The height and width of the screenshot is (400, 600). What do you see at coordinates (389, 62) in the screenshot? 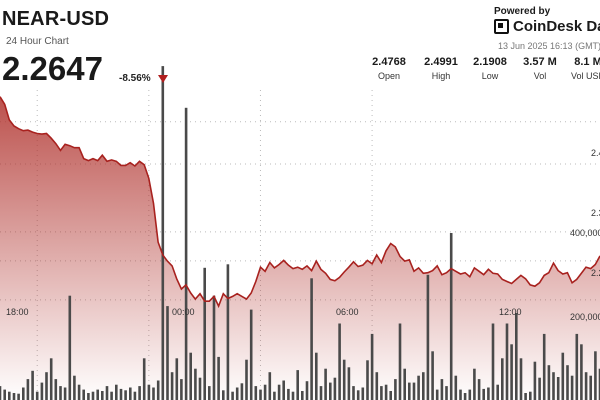
I see `stat-value: 2.4768` at bounding box center [389, 62].